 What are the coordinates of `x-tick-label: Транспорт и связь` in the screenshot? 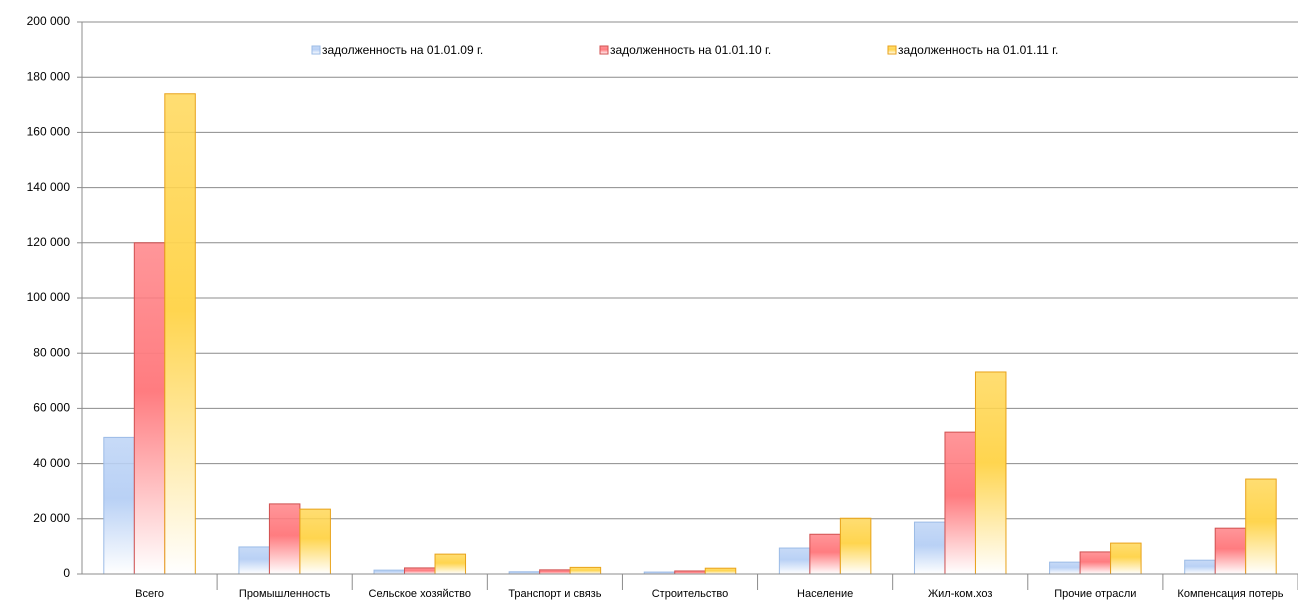 It's located at (554, 594).